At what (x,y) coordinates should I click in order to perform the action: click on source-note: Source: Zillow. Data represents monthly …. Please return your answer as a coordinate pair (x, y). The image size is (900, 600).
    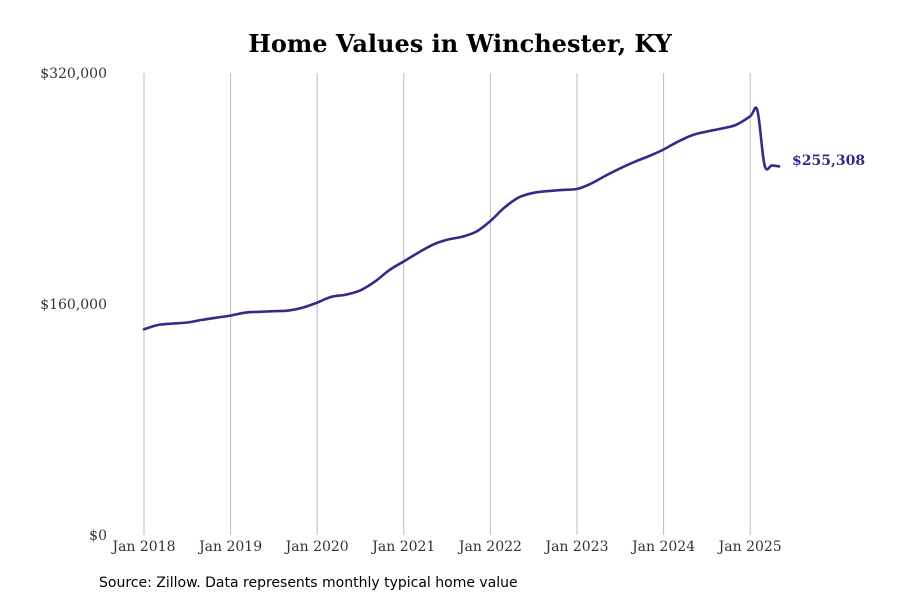
    Looking at the image, I should click on (308, 583).